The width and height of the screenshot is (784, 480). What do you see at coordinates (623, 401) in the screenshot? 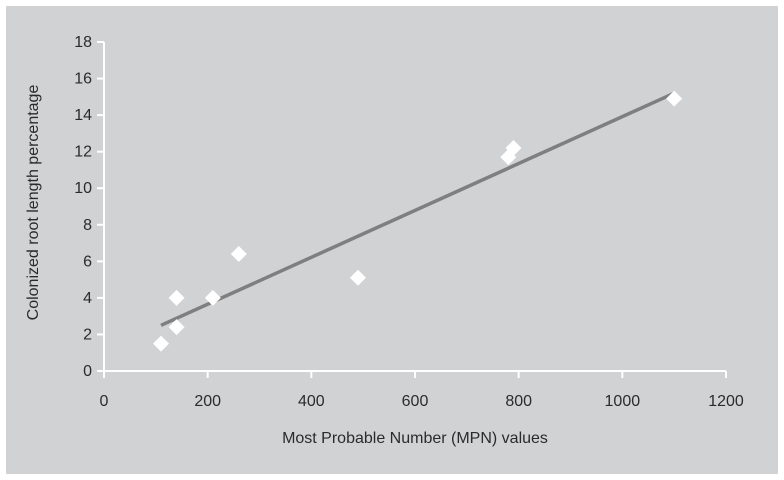
I see `x-tick-label: 1000` at bounding box center [623, 401].